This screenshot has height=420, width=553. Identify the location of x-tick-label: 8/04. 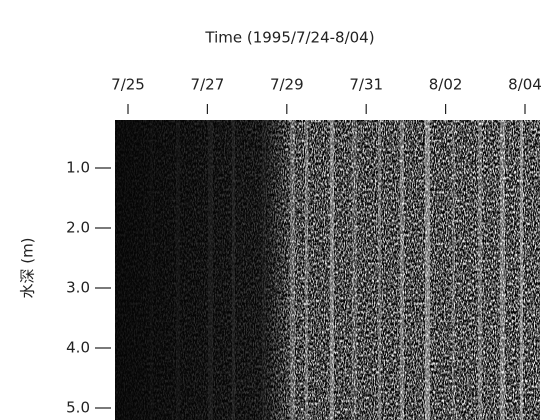
(525, 85).